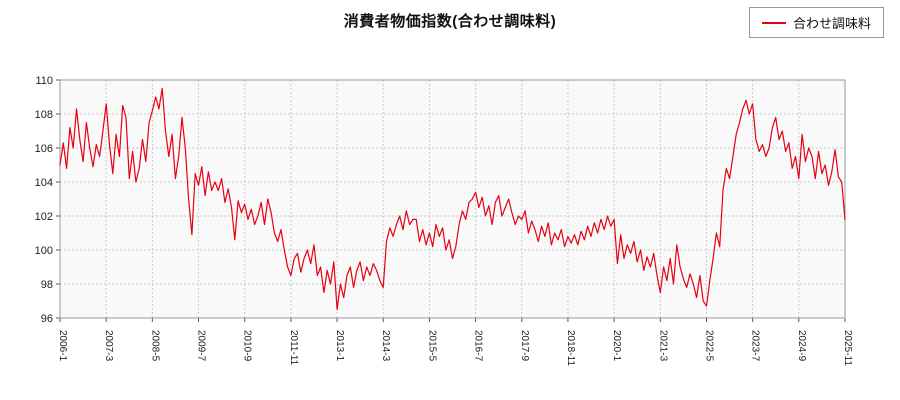 The image size is (900, 400). What do you see at coordinates (47, 285) in the screenshot?
I see `svg-text: 98` at bounding box center [47, 285].